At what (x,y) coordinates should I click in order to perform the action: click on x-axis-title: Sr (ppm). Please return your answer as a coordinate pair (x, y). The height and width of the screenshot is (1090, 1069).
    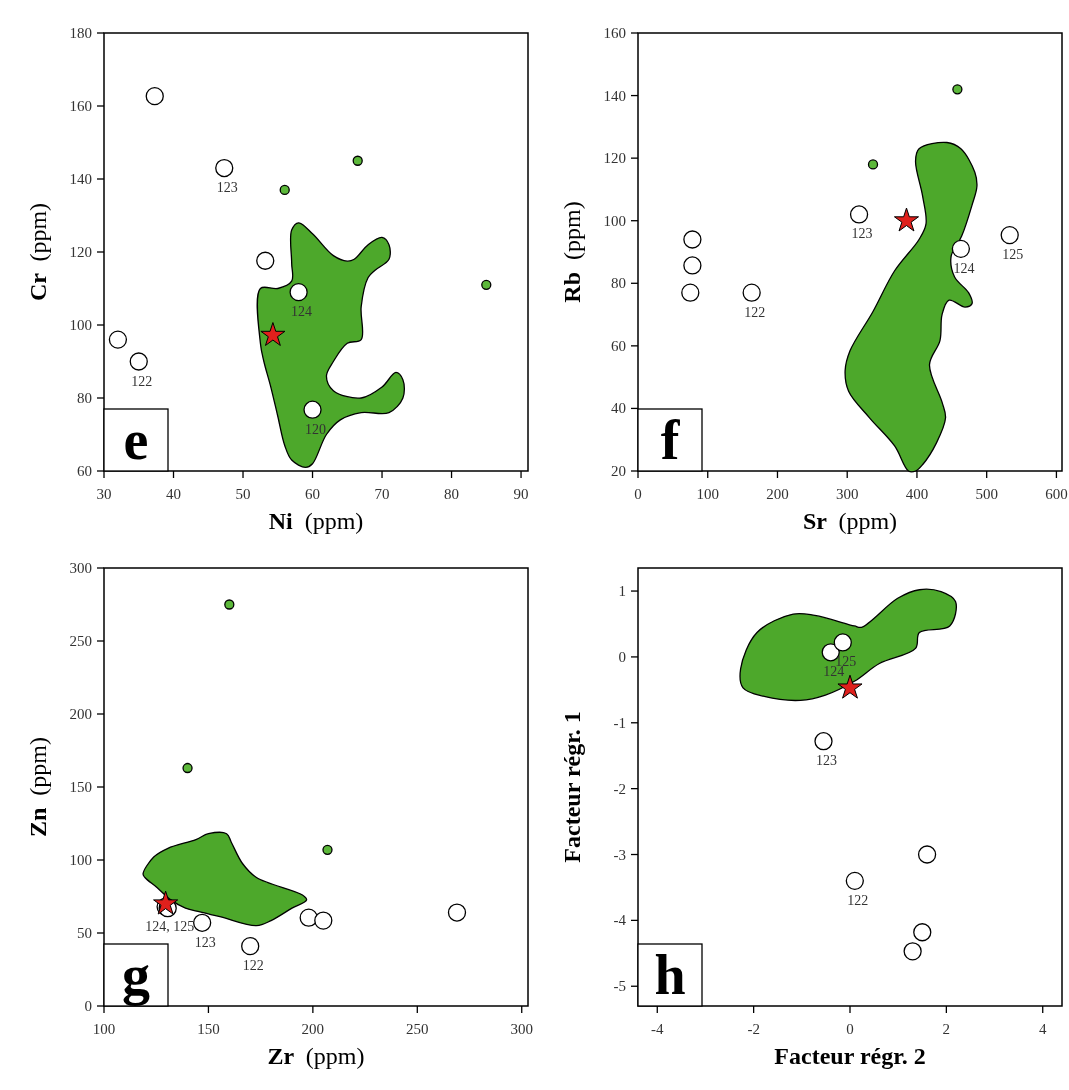
    Looking at the image, I should click on (850, 521).